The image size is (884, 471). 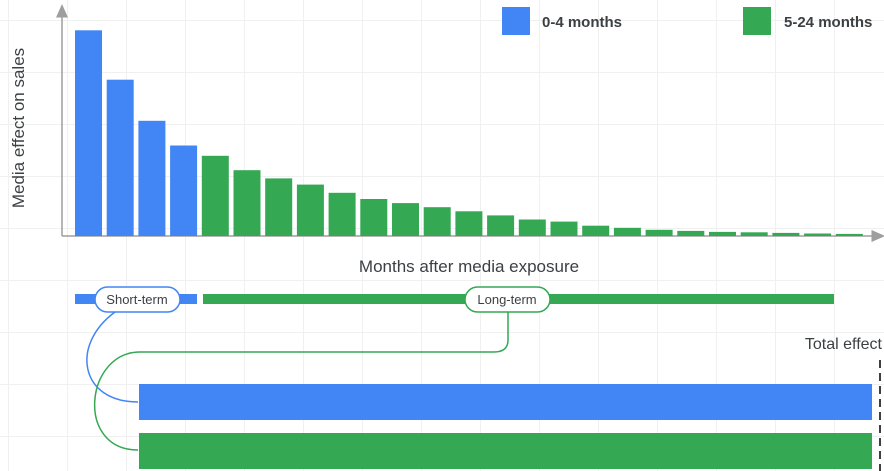 What do you see at coordinates (828, 22) in the screenshot?
I see `legend-label-long: 5-24 months` at bounding box center [828, 22].